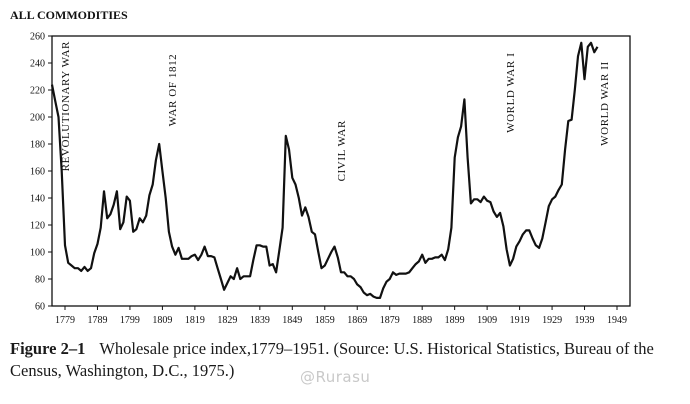  What do you see at coordinates (292, 320) in the screenshot?
I see `x-tick-label: 1849` at bounding box center [292, 320].